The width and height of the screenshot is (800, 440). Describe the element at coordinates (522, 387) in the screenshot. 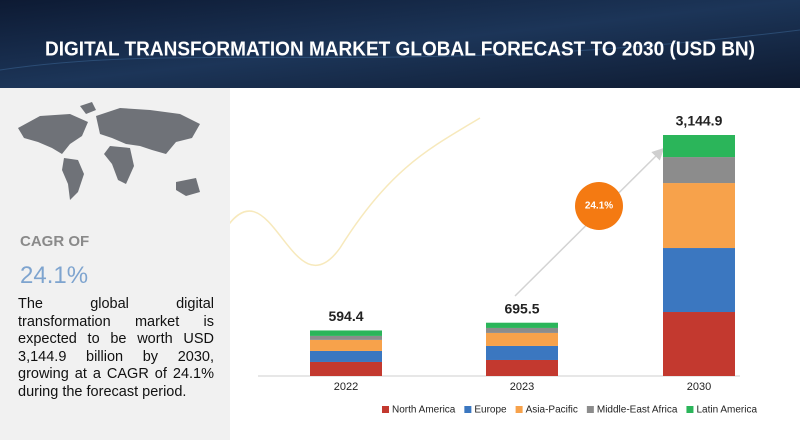

I see `x-tick-label: 2023` at that location.